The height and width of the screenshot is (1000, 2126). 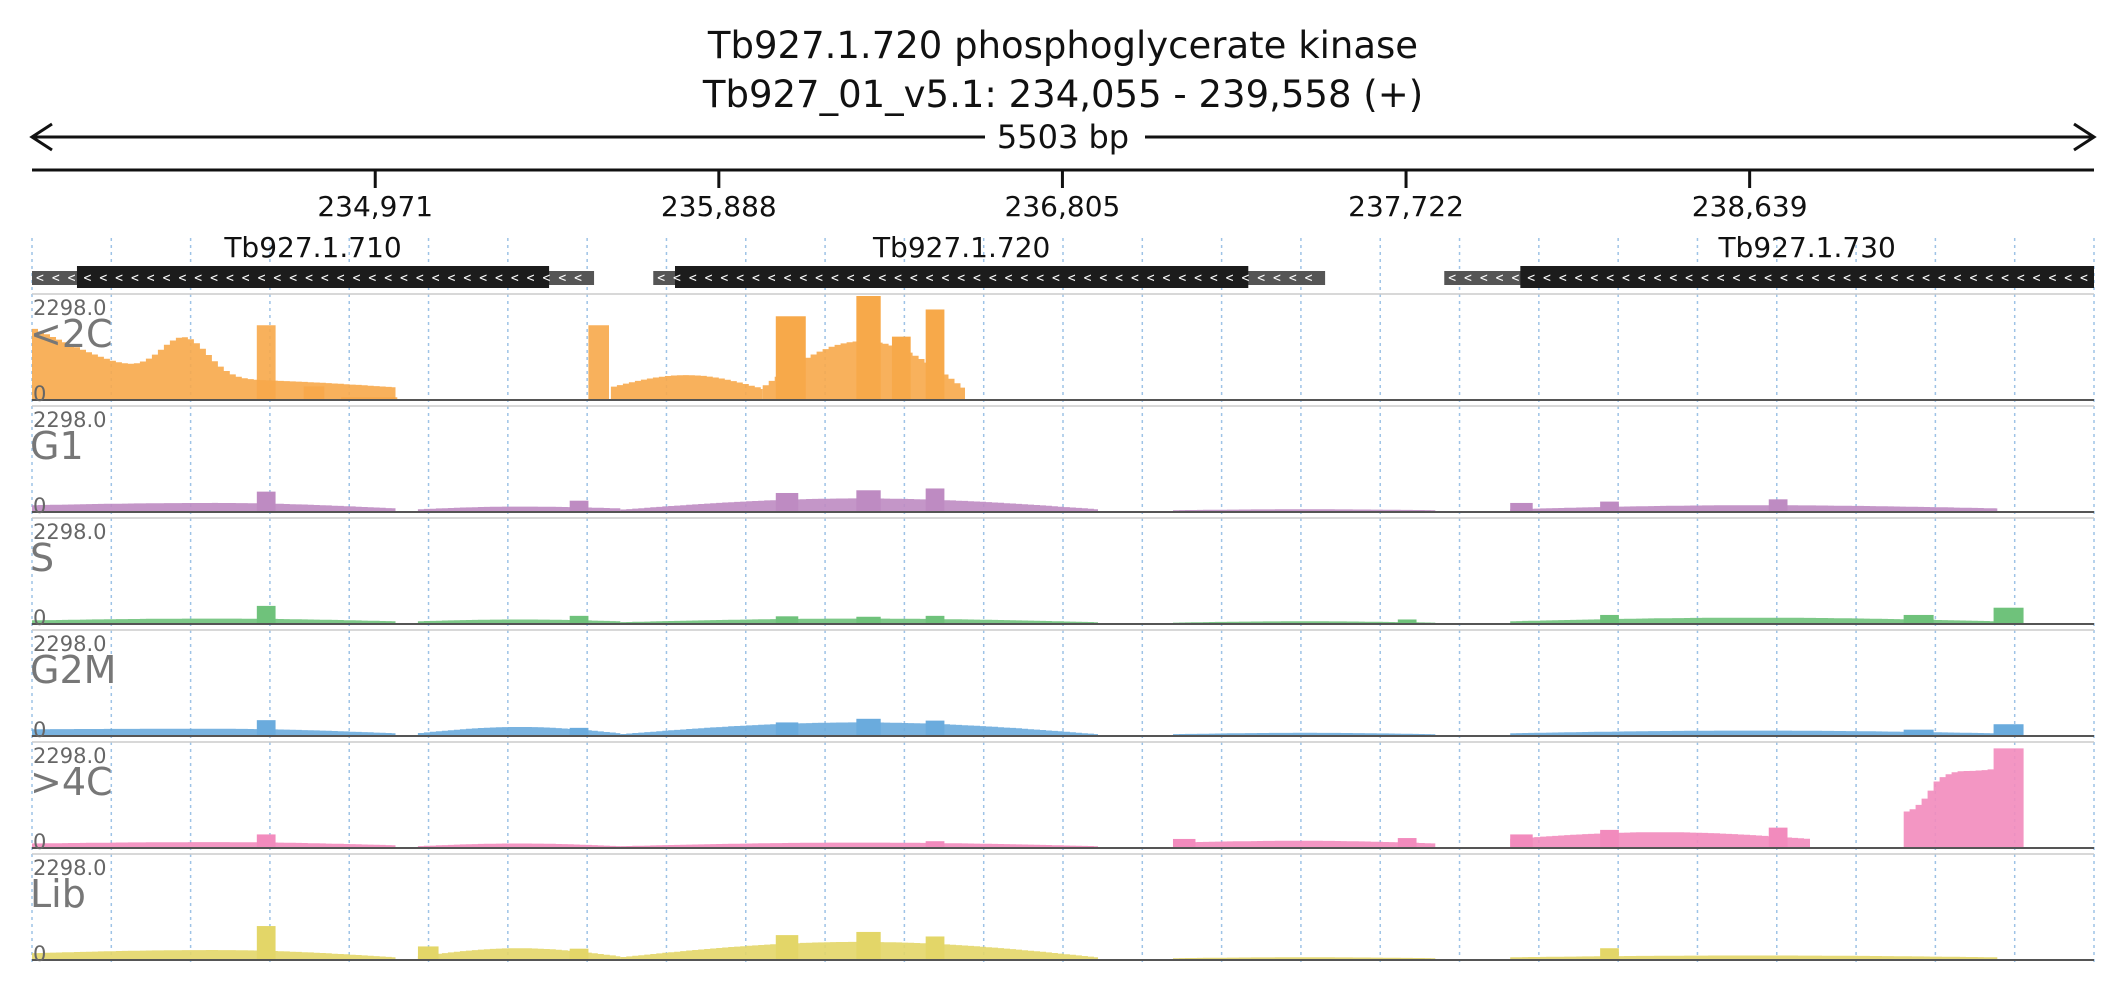 I want to click on track-name-label: S, so click(x=42, y=558).